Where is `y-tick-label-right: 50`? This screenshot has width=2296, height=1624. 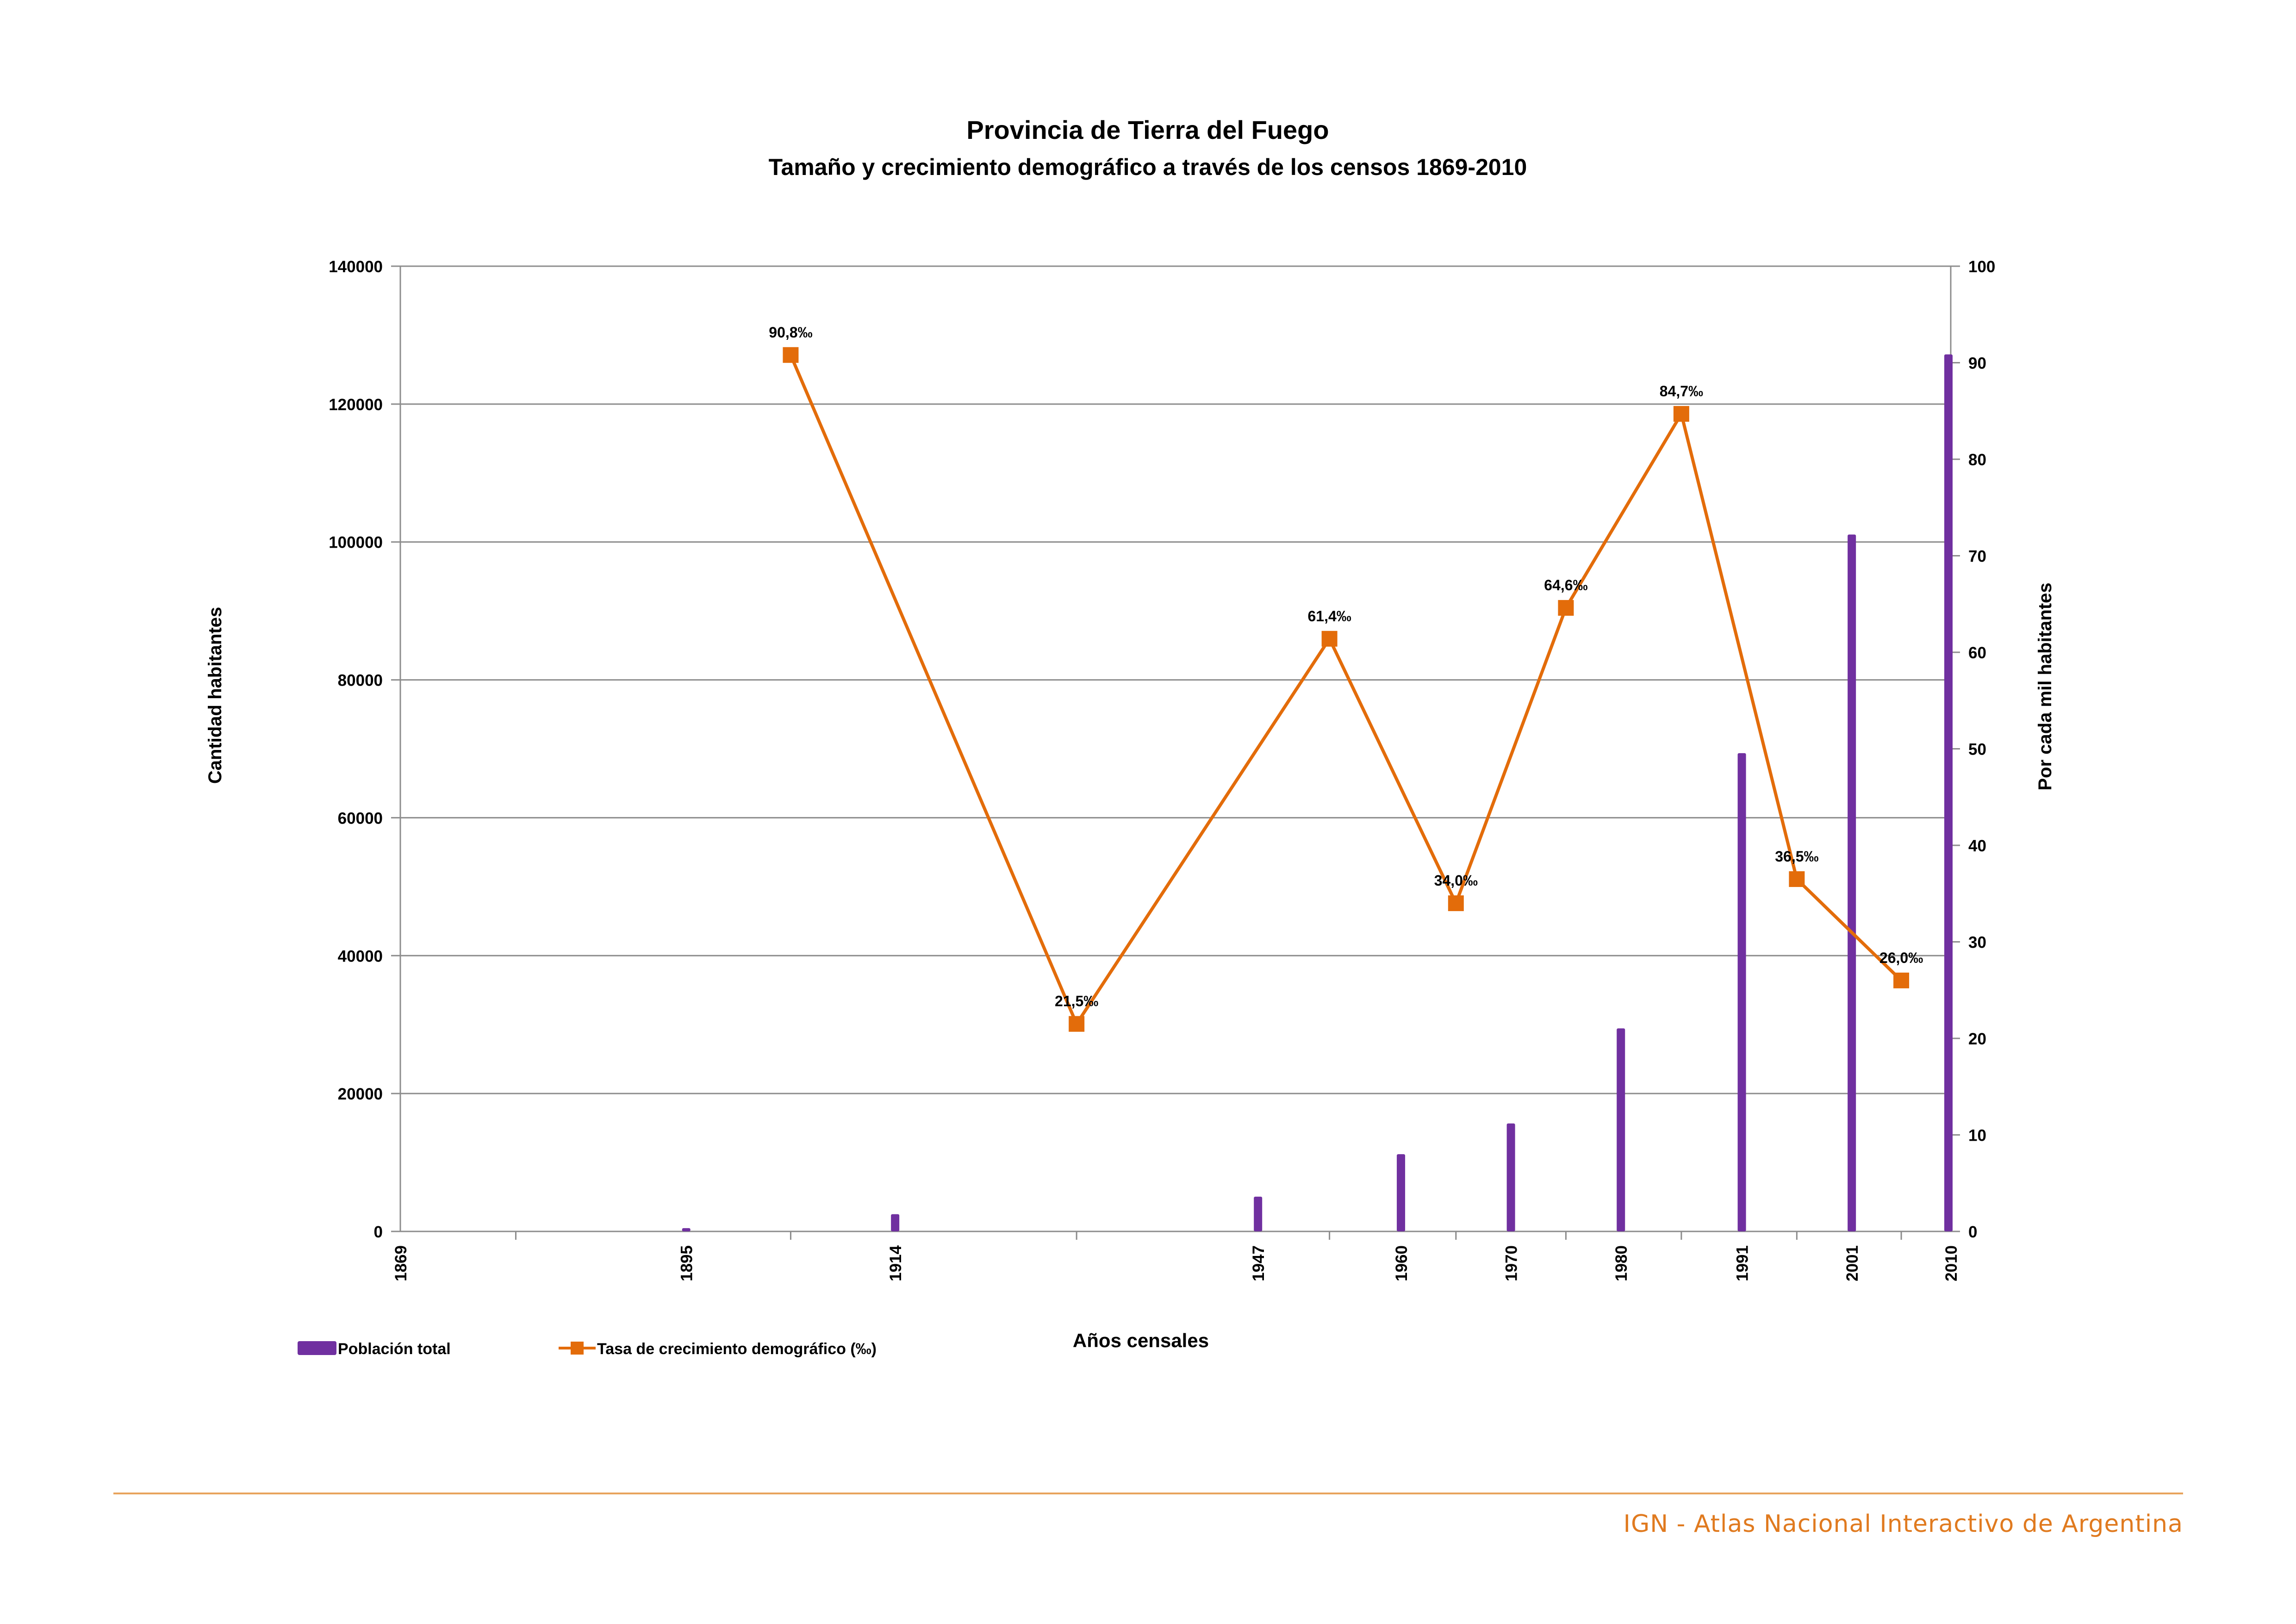 y-tick-label-right: 50 is located at coordinates (1977, 750).